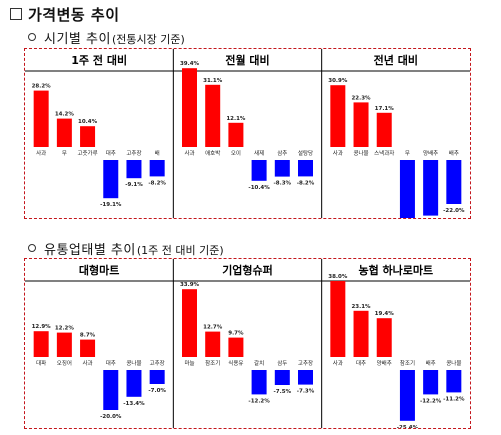 Image resolution: width=501 pixels, height=435 pixels. I want to click on bar-value-label: 23.1%, so click(361, 307).